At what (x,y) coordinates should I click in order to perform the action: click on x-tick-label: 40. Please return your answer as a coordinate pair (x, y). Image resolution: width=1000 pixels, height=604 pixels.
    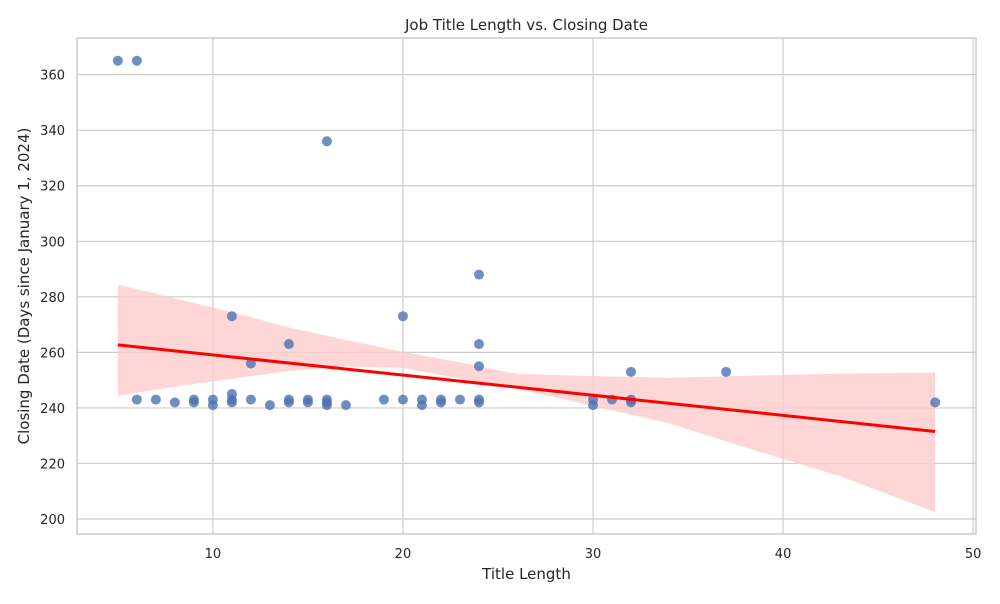
    Looking at the image, I should click on (783, 554).